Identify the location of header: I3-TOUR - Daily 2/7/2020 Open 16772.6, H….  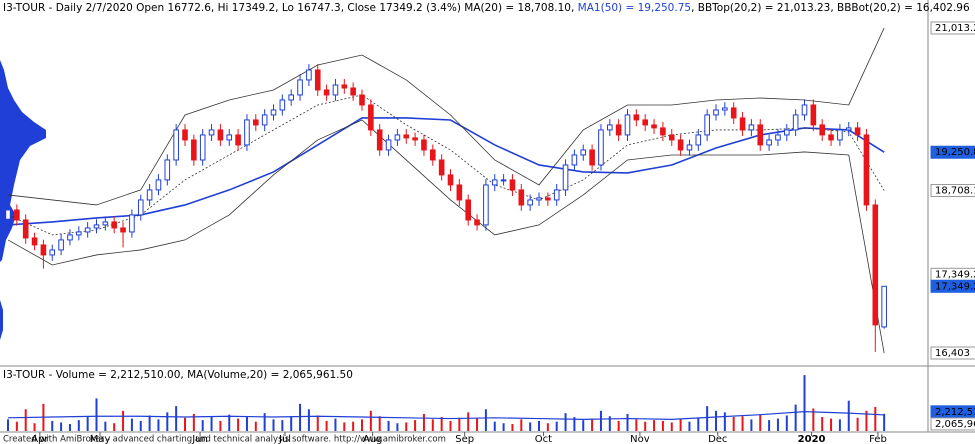
(486, 8).